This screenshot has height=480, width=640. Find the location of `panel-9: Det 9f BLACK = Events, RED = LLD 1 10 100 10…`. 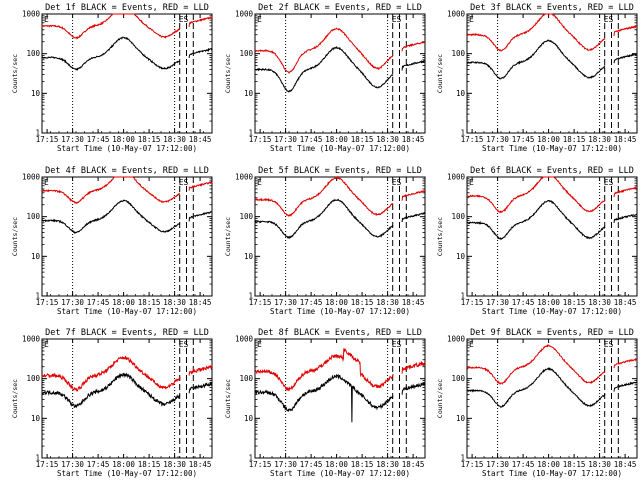

panel-9: Det 9f BLACK = Events, RED = LLD 1 10 100 10… is located at coordinates (537, 403).